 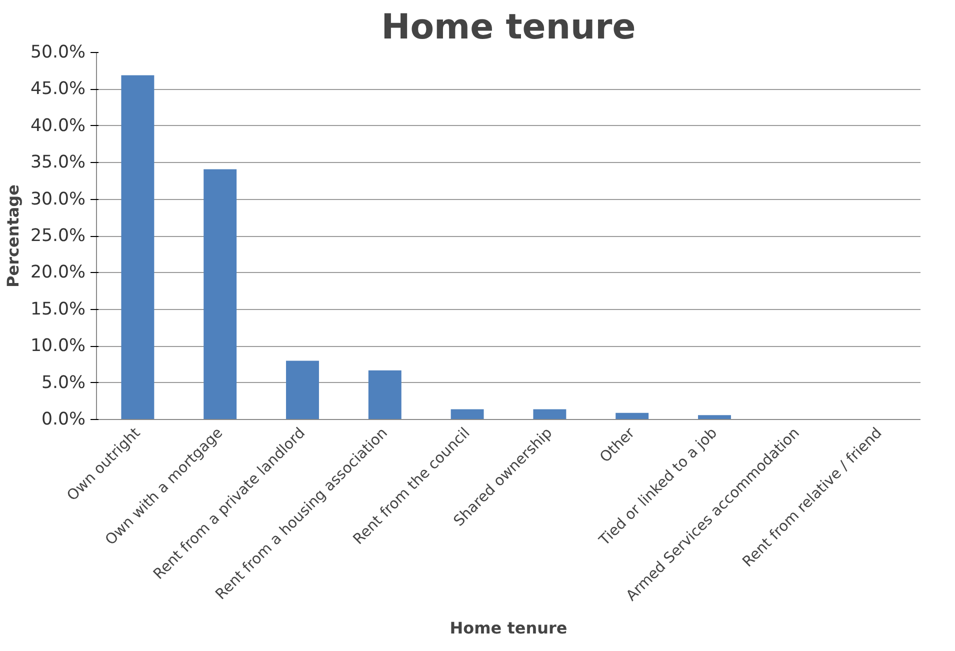 I want to click on y-tick-label: 0.0%, so click(x=63, y=420).